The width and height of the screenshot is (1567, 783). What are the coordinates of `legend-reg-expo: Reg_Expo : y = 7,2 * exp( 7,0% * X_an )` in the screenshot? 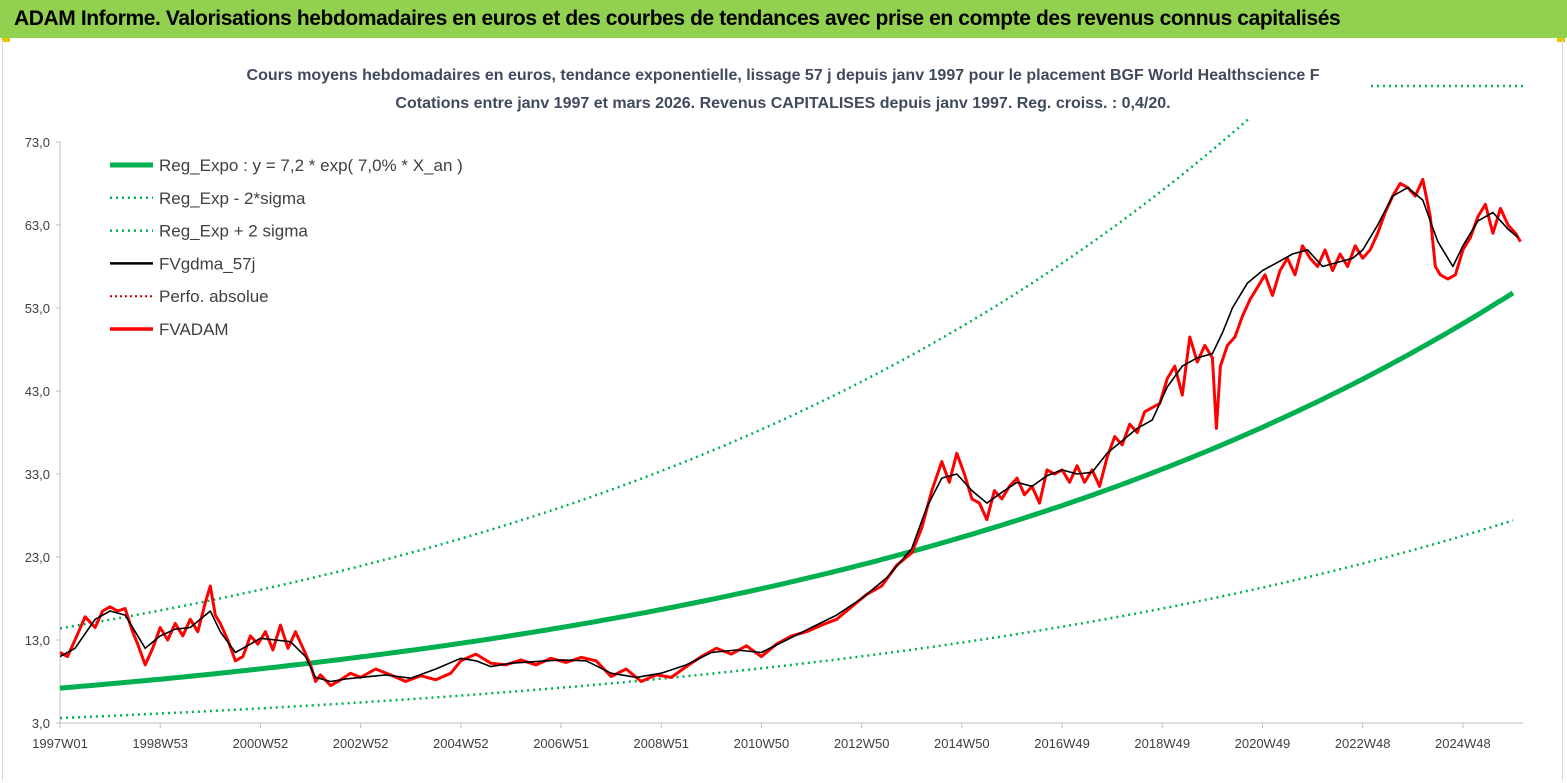 It's located at (286, 165).